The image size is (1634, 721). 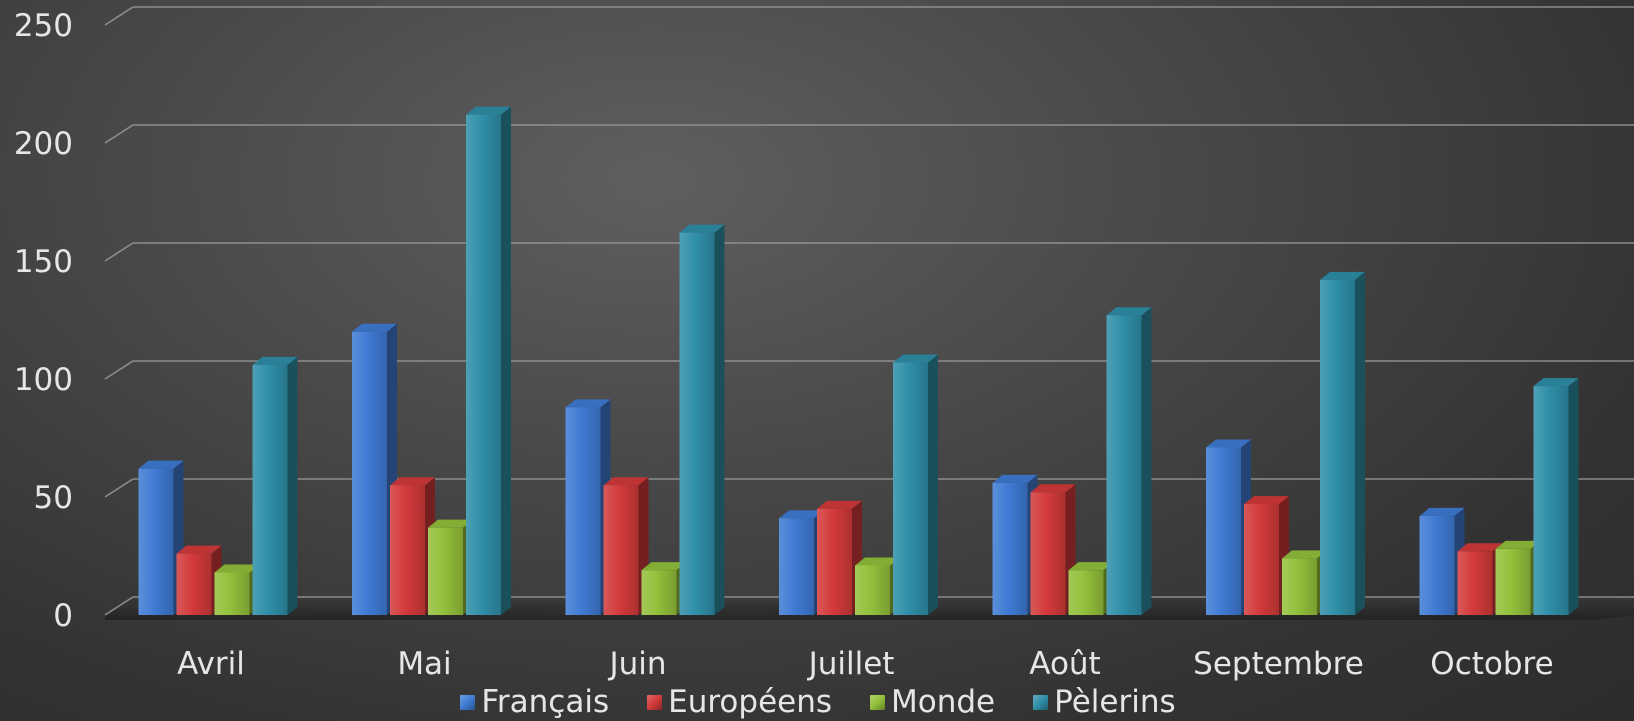 What do you see at coordinates (943, 702) in the screenshot?
I see `legend-label-monde: Monde` at bounding box center [943, 702].